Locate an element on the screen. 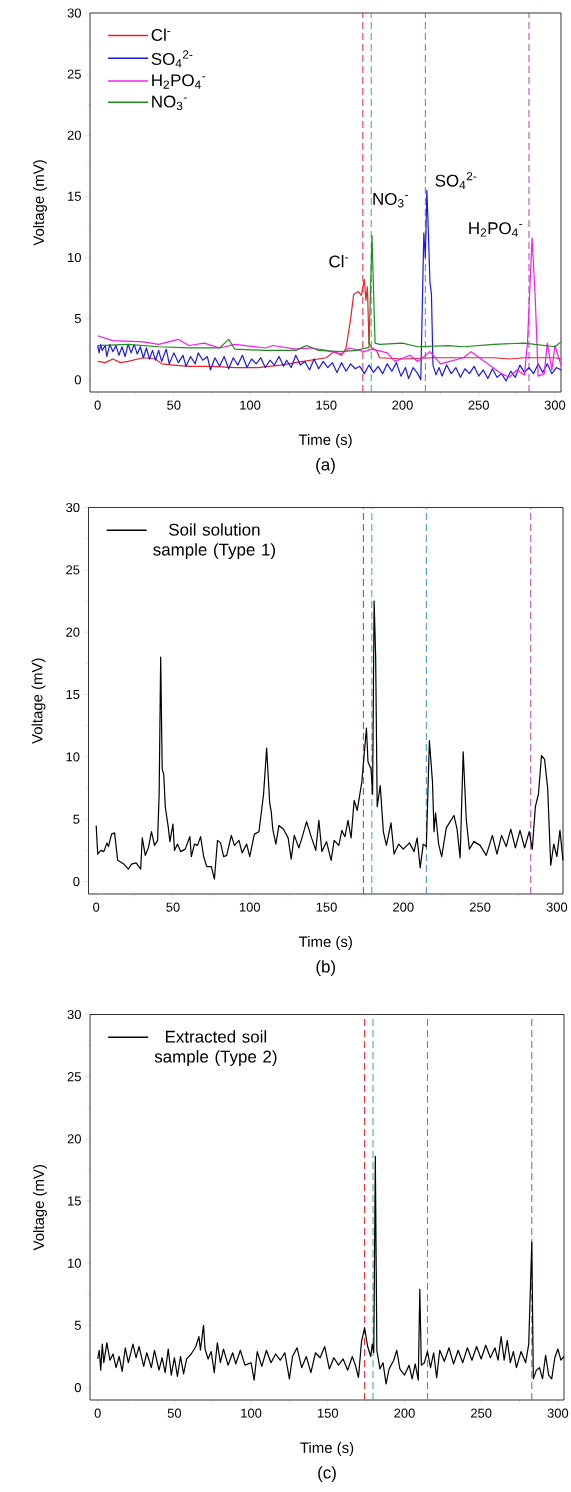  text: (c) is located at coordinates (327, 1474).